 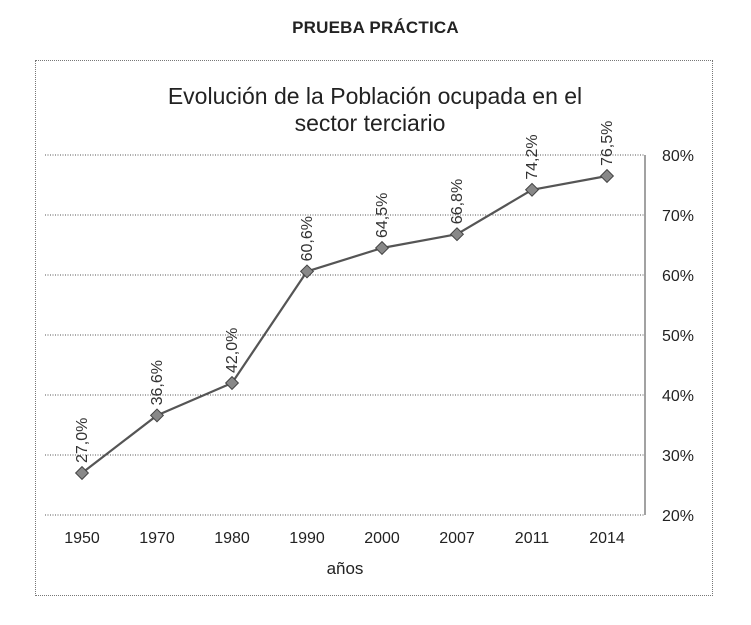 What do you see at coordinates (375, 96) in the screenshot?
I see `chart-title-line: Evolución de la Población ocupada en el` at bounding box center [375, 96].